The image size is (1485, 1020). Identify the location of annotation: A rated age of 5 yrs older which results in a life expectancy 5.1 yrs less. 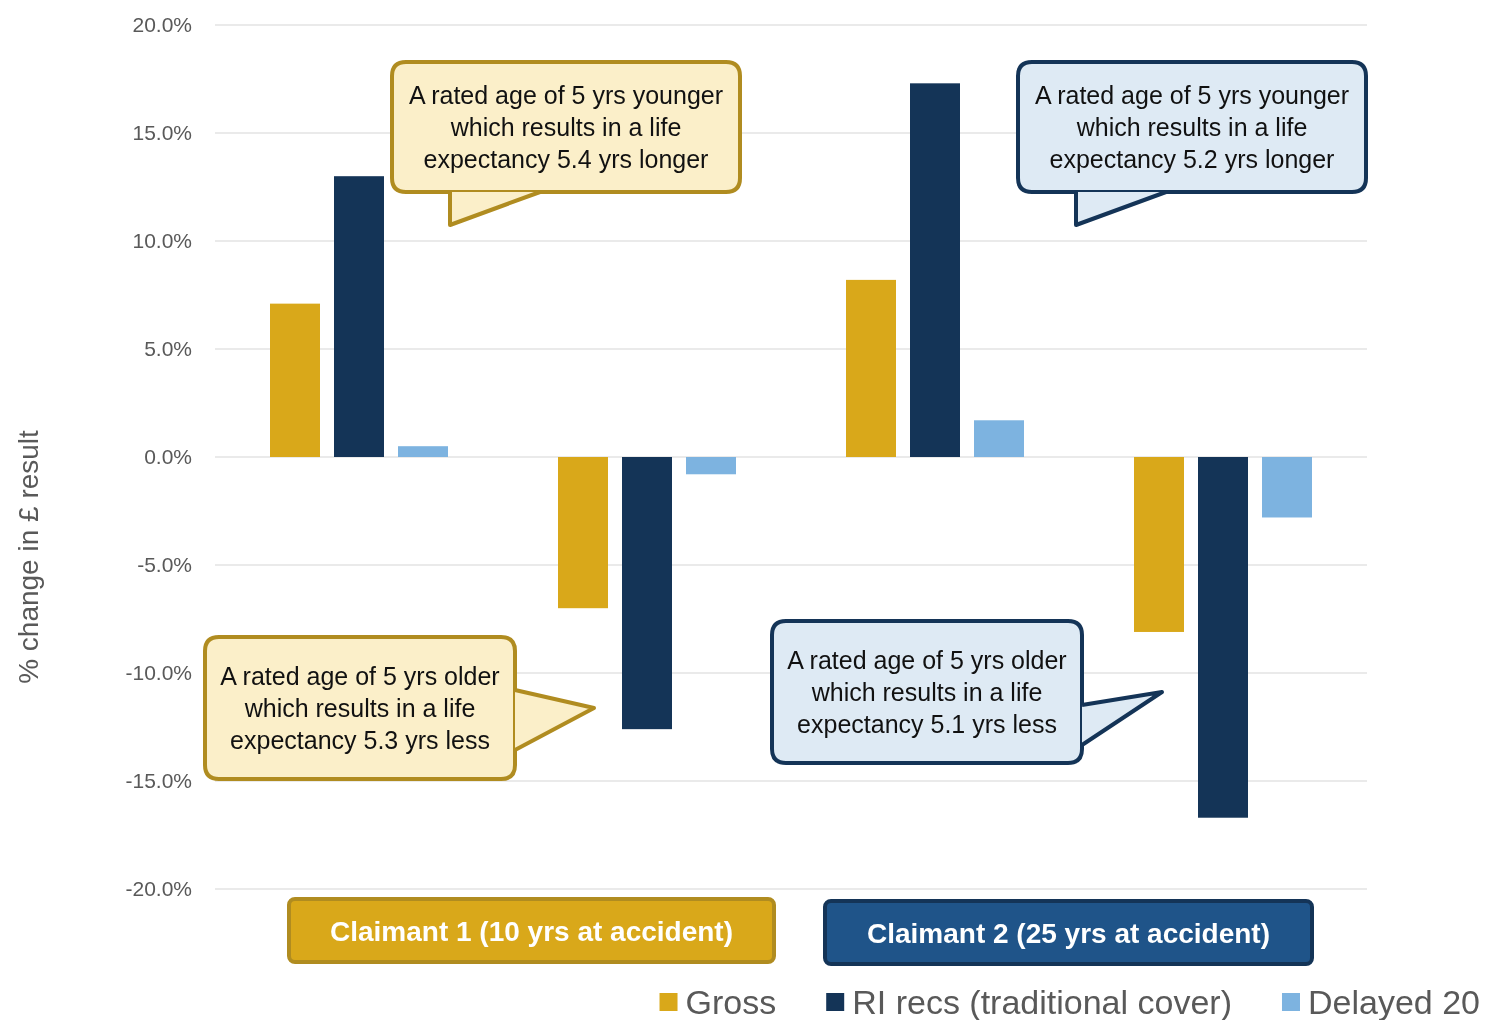
(927, 692).